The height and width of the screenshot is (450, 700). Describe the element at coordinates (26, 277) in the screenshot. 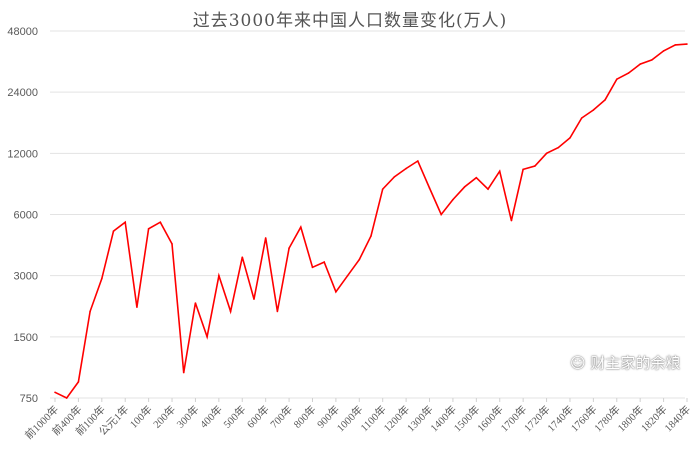

I see `y-tick-label: 3000` at that location.